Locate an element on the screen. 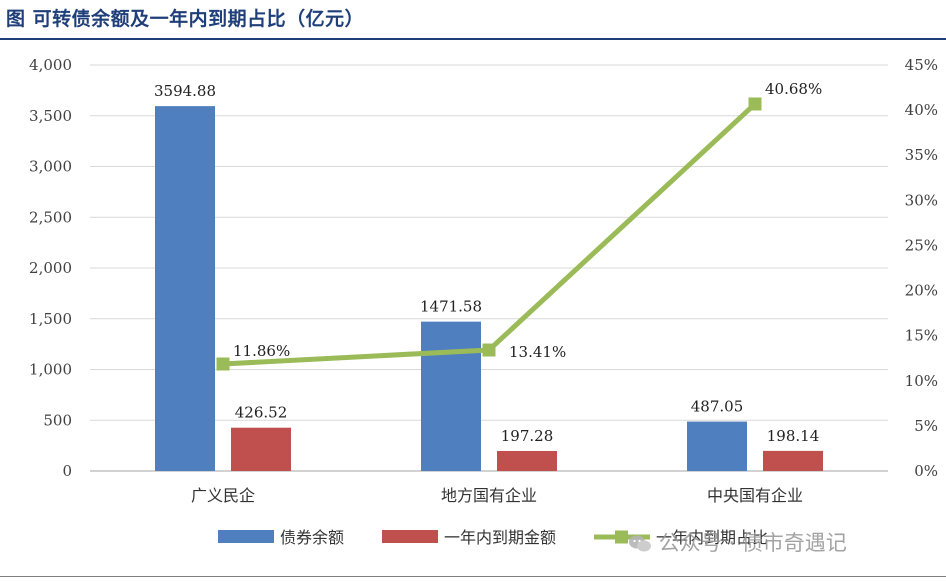  bar-data-label: 487.05 is located at coordinates (717, 407).